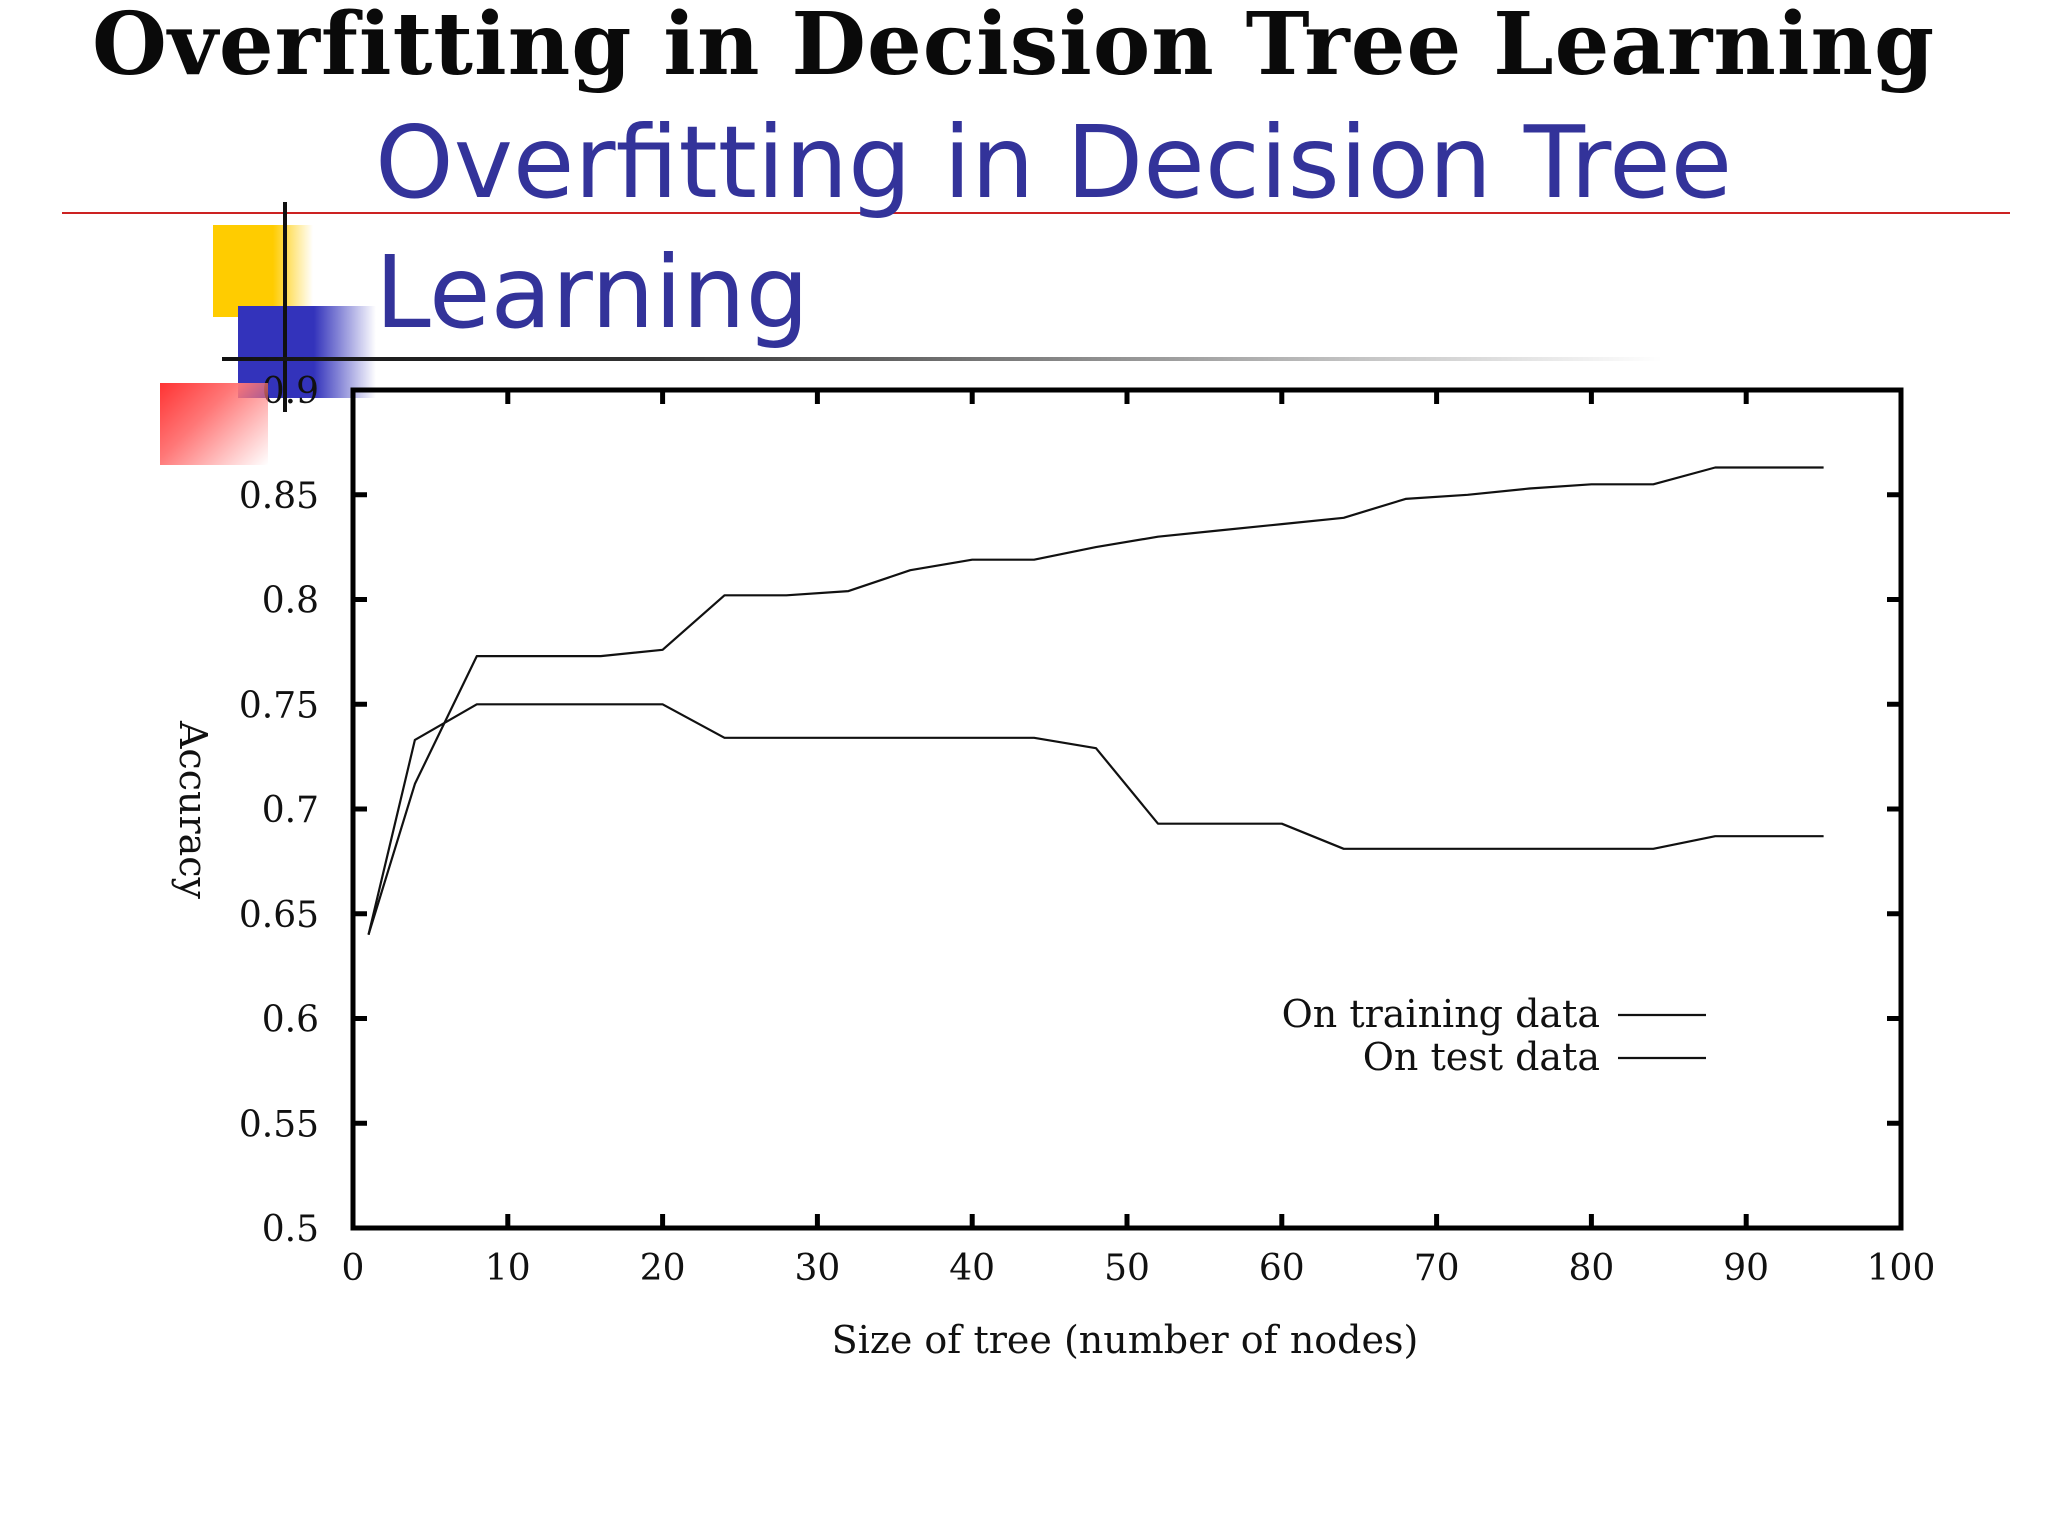 The width and height of the screenshot is (2048, 1539). What do you see at coordinates (353, 1268) in the screenshot?
I see `x-tick-label-0: 0` at bounding box center [353, 1268].